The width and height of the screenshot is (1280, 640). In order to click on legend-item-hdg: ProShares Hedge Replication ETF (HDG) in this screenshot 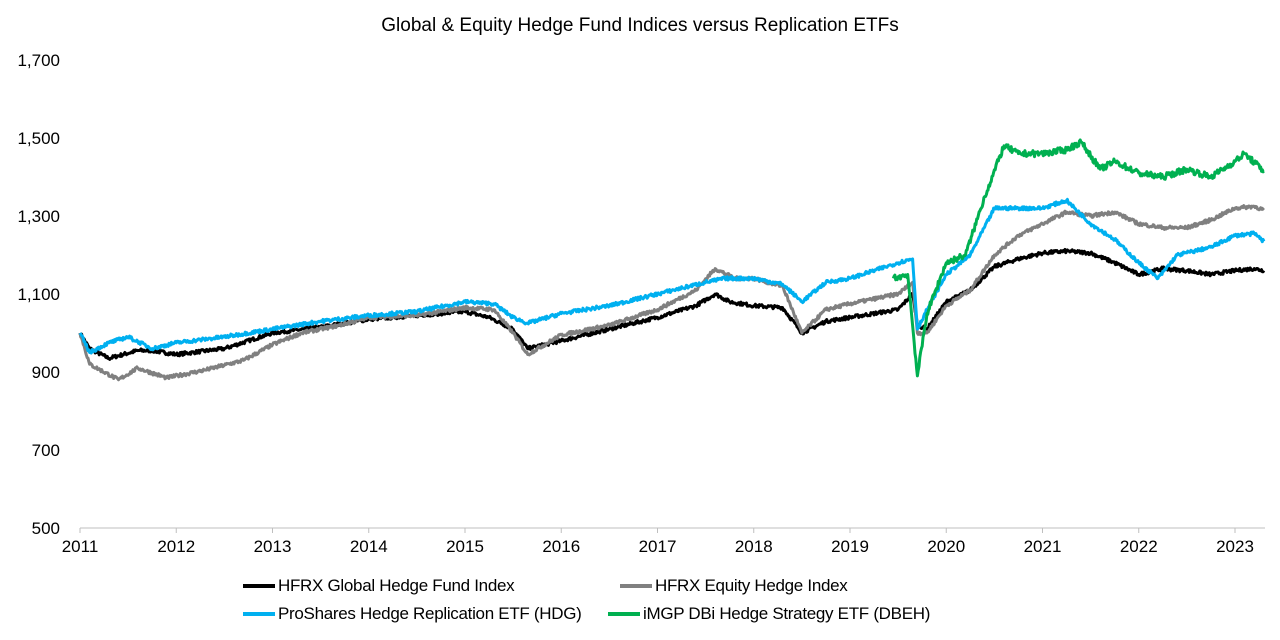, I will do `click(412, 614)`.